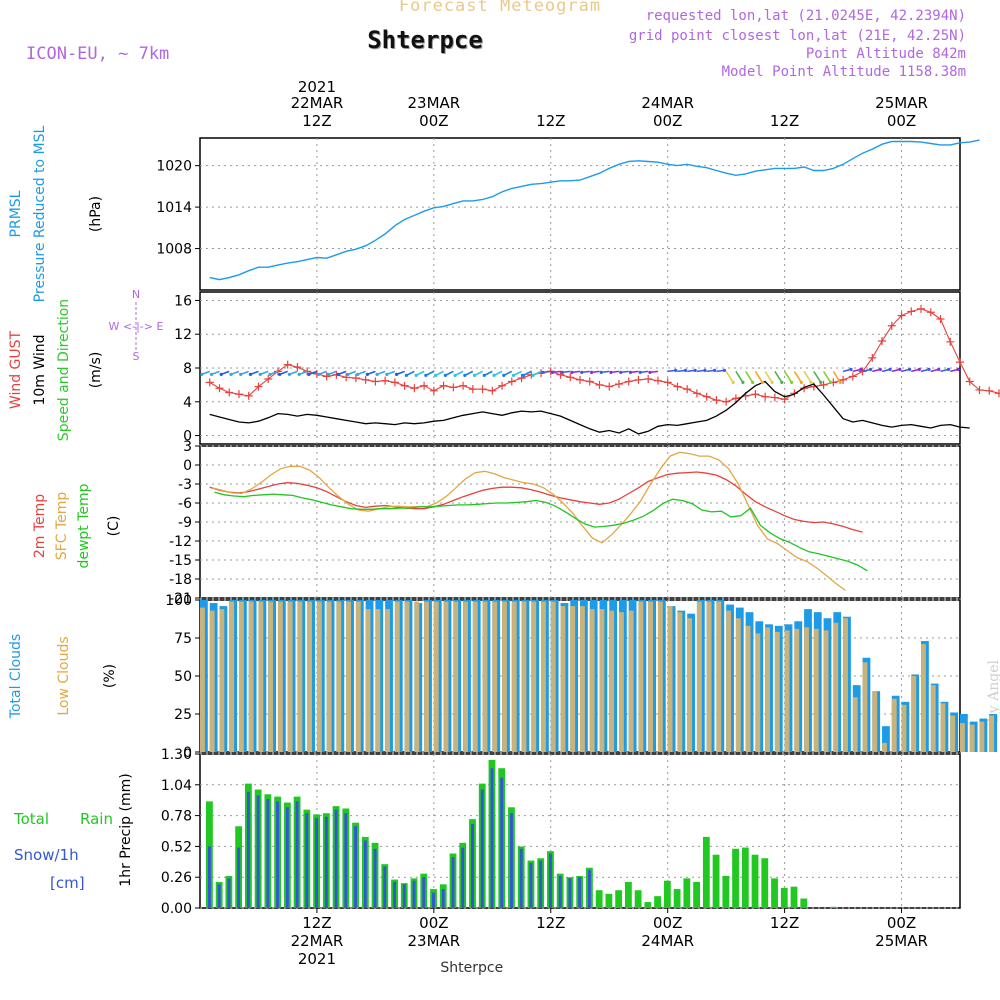 The height and width of the screenshot is (1000, 1000). I want to click on wind-10m-label: 10m Wind, so click(40, 369).